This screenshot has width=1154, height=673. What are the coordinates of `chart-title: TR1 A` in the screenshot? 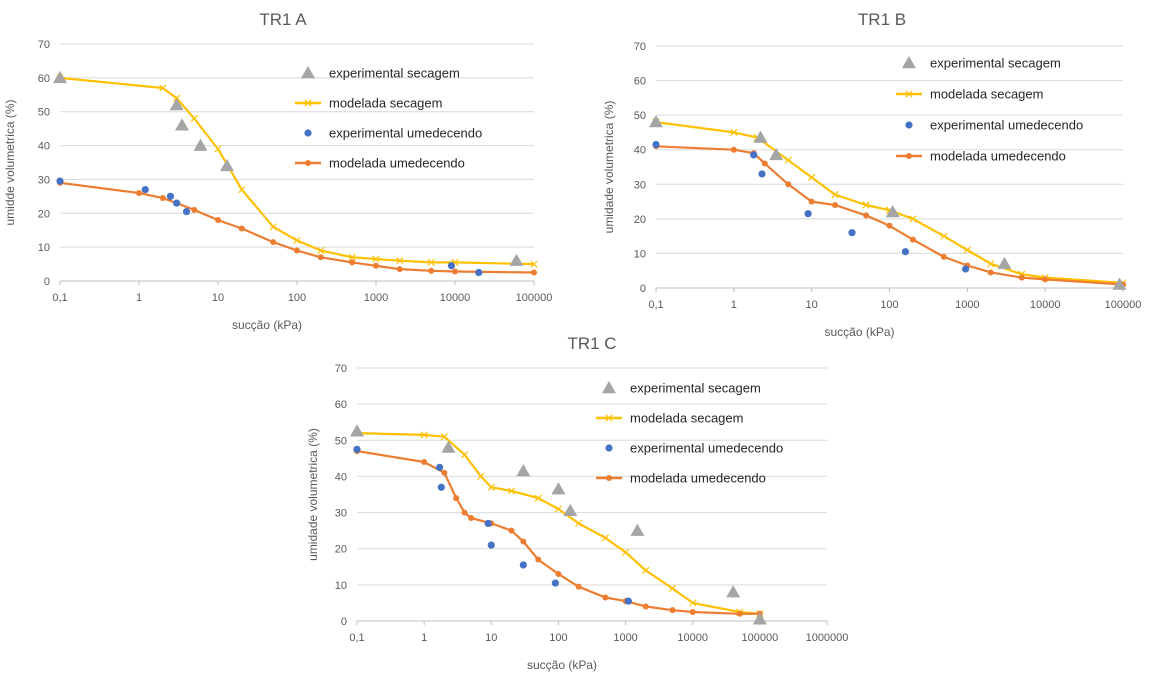 It's located at (283, 19).